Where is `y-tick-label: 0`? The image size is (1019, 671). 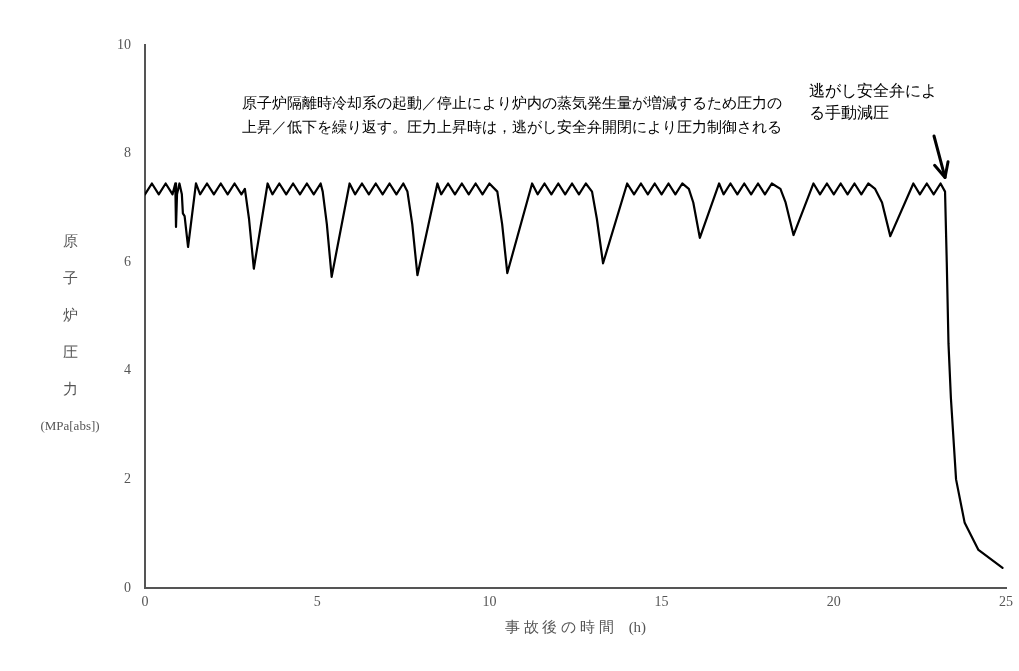
y-tick-label: 0 is located at coordinates (127, 587).